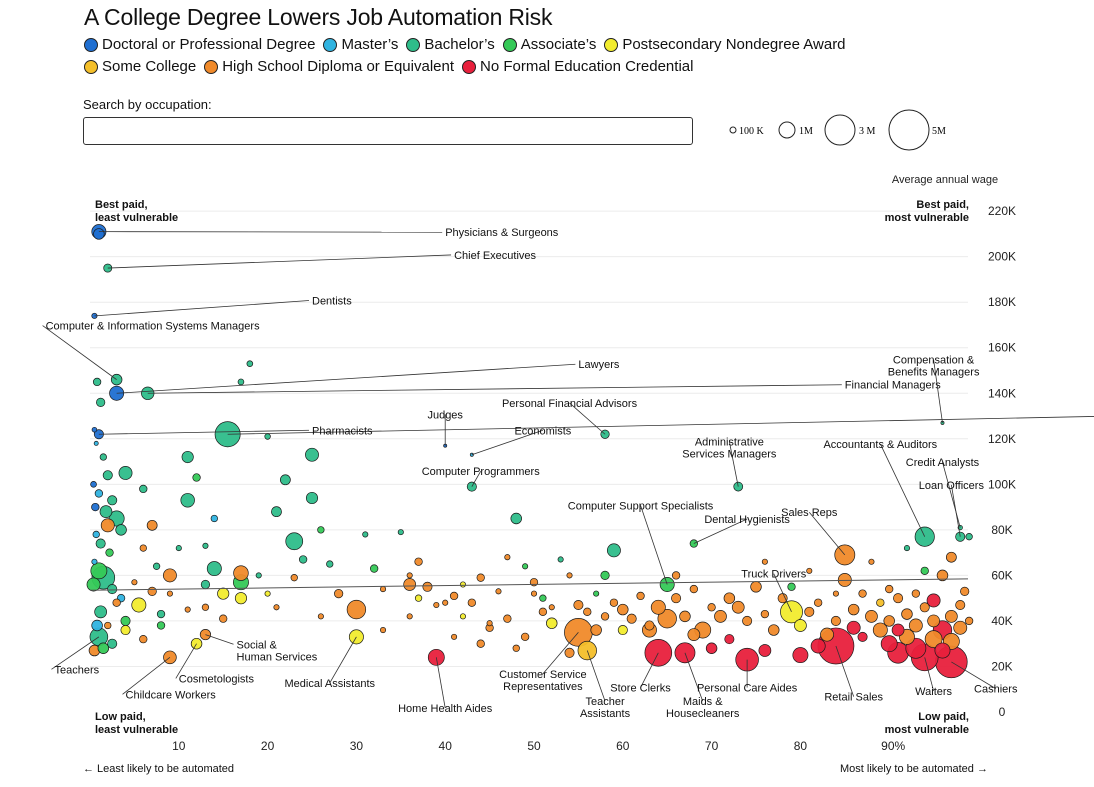  Describe the element at coordinates (641, 506) in the screenshot. I see `annotation-label: Computer Support Specialists` at that location.